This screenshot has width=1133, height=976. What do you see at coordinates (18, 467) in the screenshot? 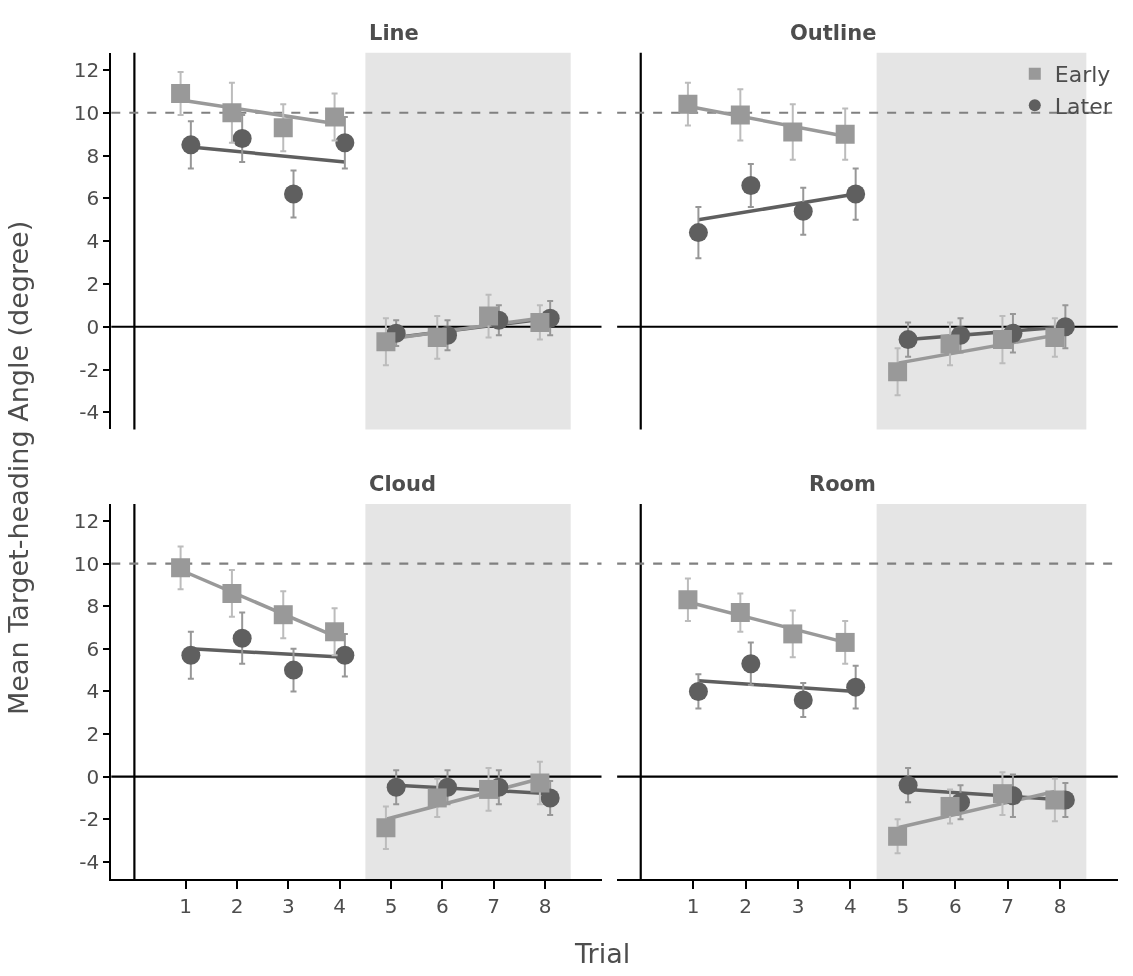
I see `y-axis-title: Mean Target-heading Angle (degree)` at bounding box center [18, 467].